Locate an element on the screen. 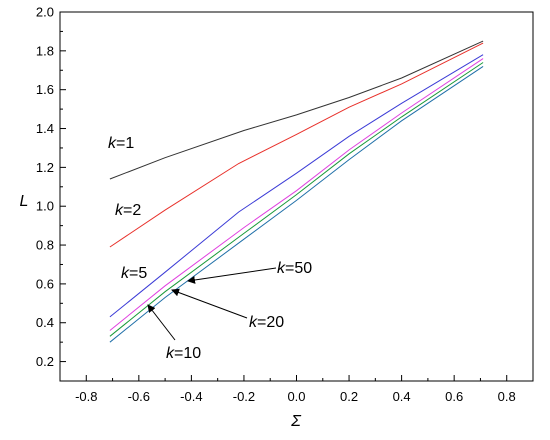 The height and width of the screenshot is (440, 550). x-tick-label: -0.8 is located at coordinates (86, 396).